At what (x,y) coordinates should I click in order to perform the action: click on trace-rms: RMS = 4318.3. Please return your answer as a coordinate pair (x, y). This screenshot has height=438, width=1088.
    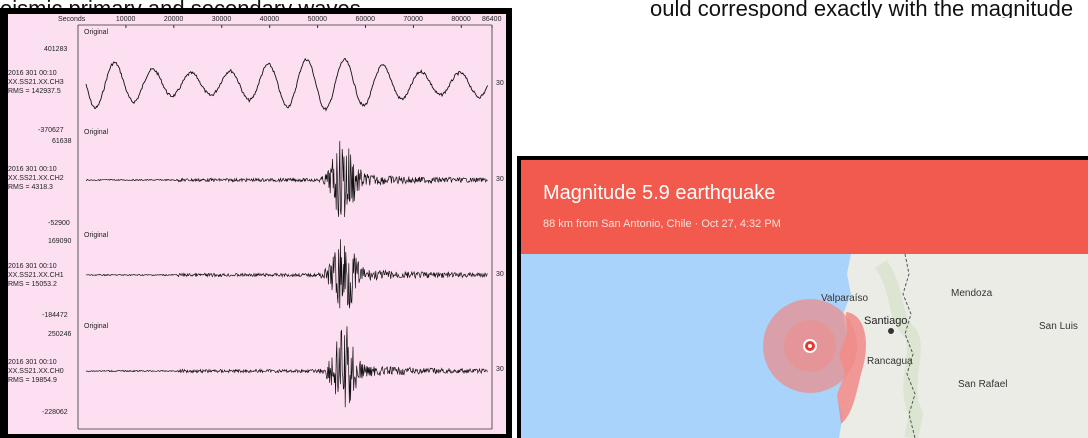
    Looking at the image, I should click on (30, 187).